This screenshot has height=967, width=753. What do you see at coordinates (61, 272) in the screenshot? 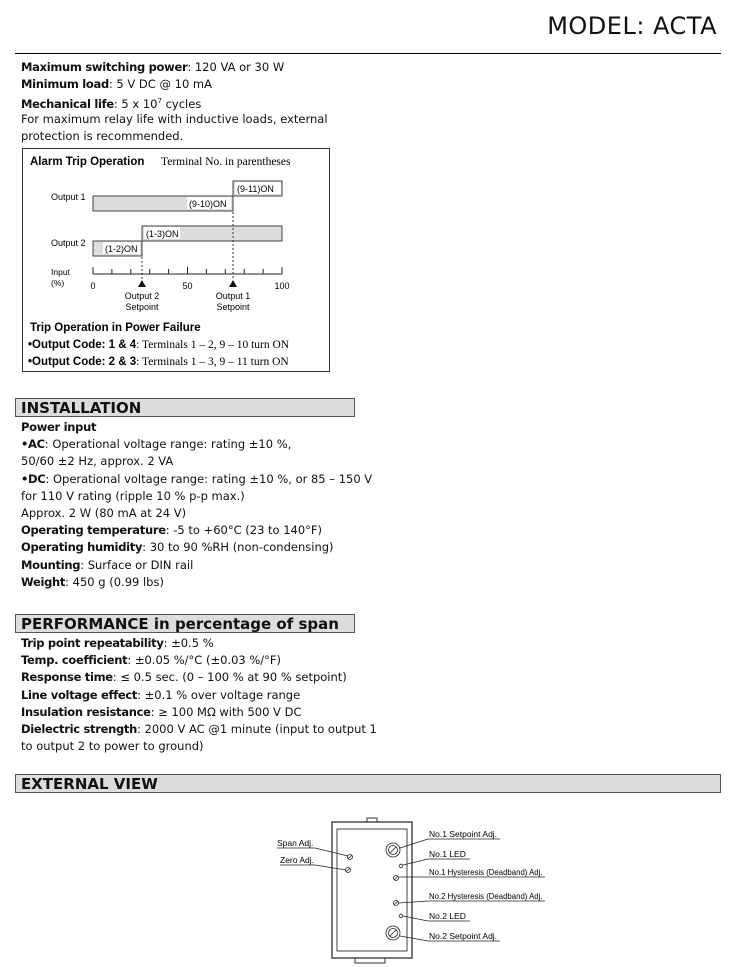
I see `input-label: Input` at bounding box center [61, 272].